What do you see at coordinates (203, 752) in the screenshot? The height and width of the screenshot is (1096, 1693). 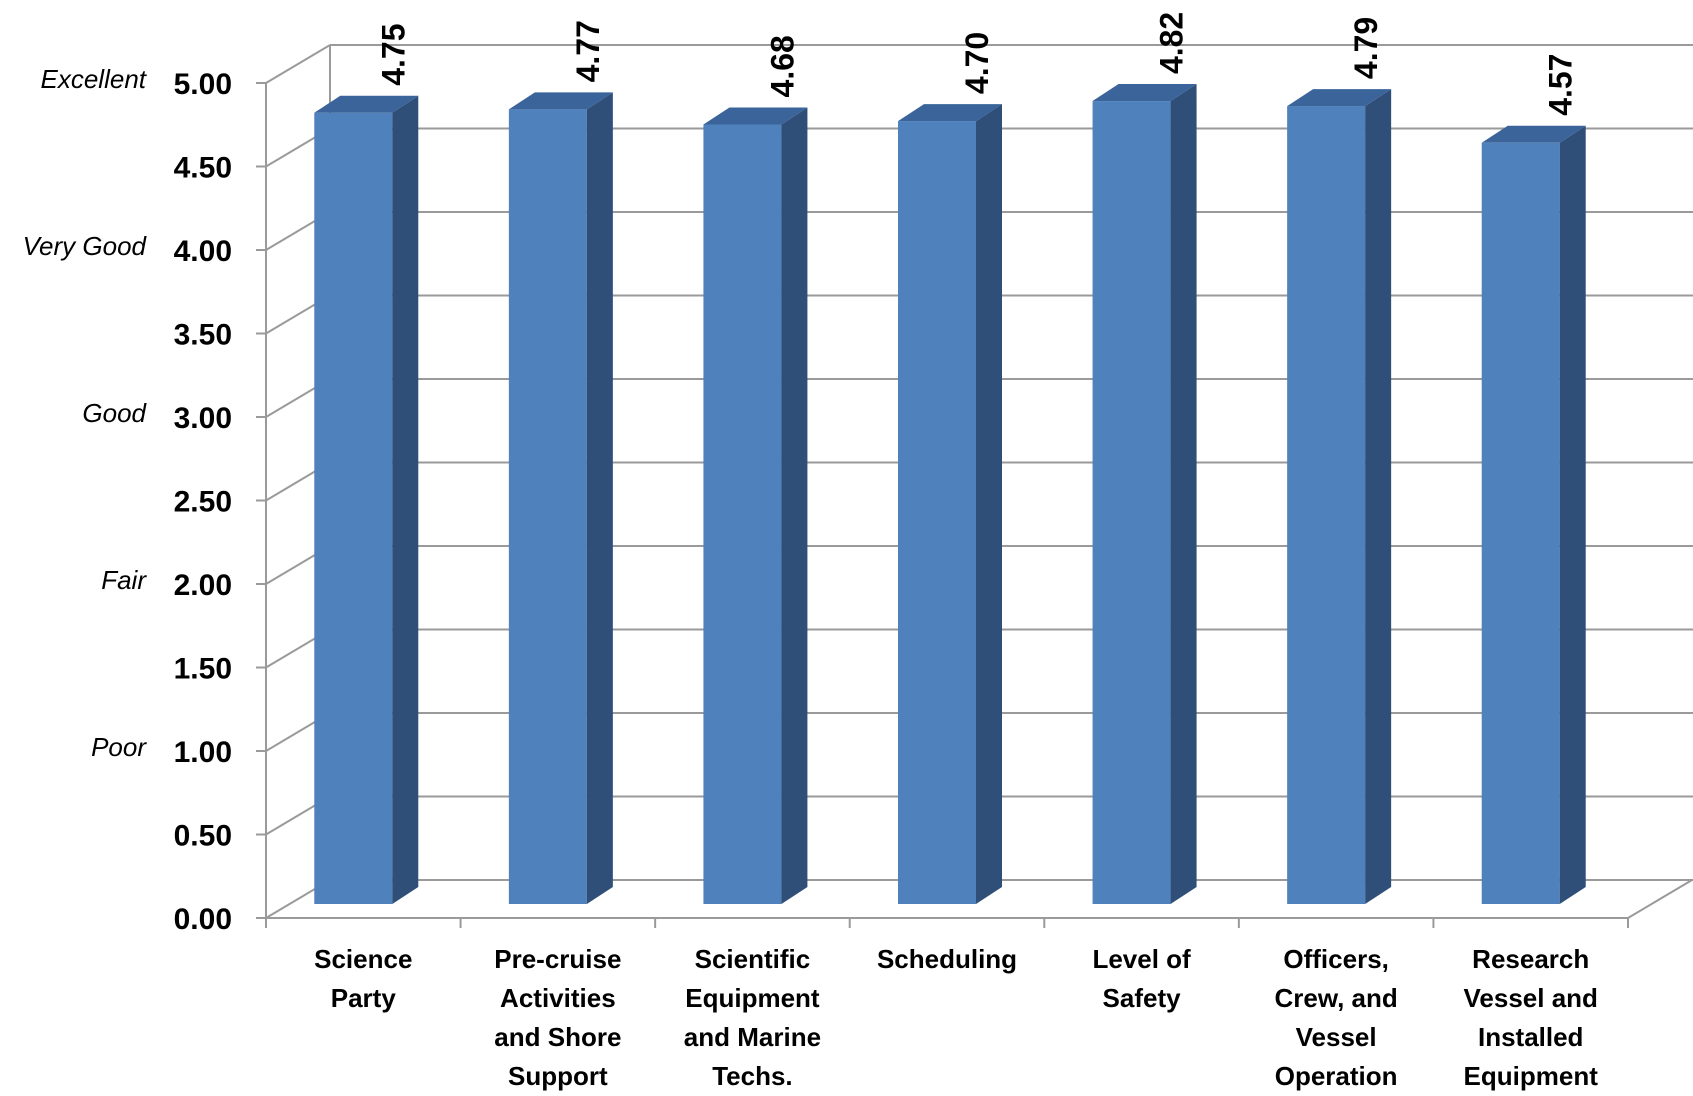 I see `y-tick-label: 1.00` at bounding box center [203, 752].